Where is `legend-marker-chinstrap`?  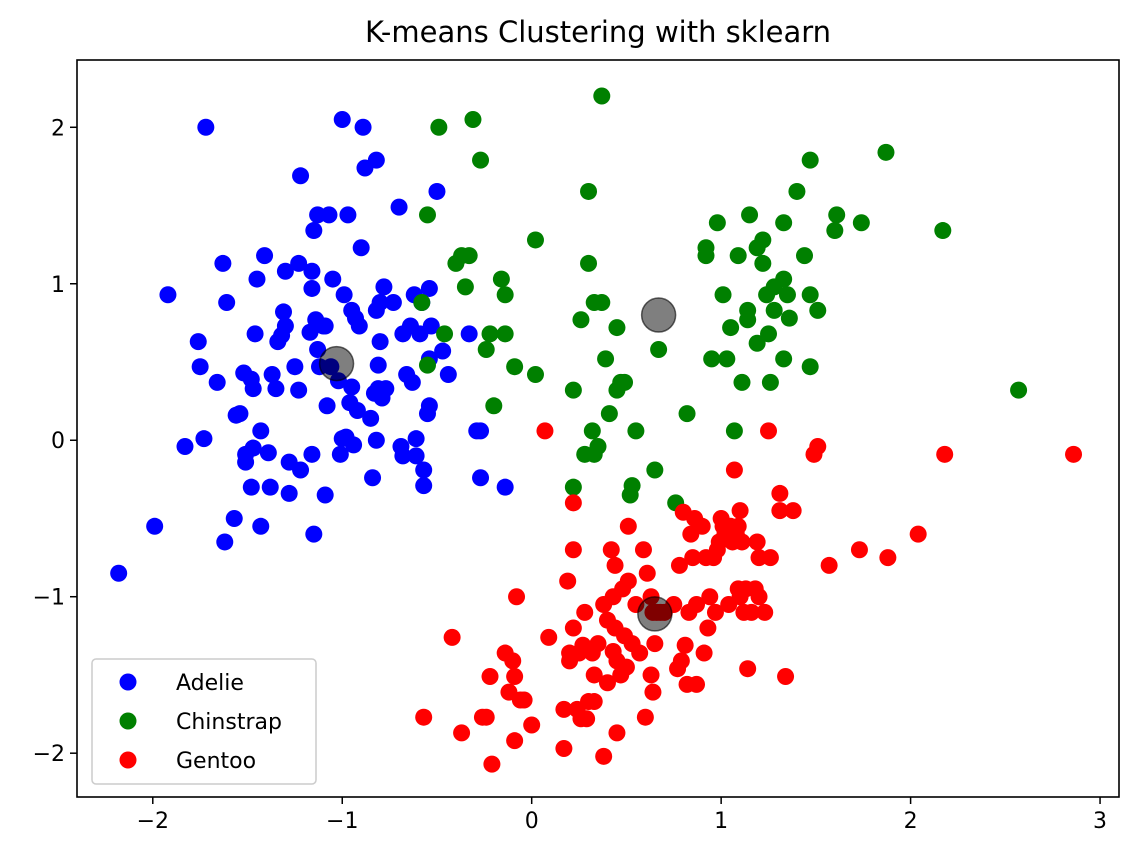 legend-marker-chinstrap is located at coordinates (128, 721).